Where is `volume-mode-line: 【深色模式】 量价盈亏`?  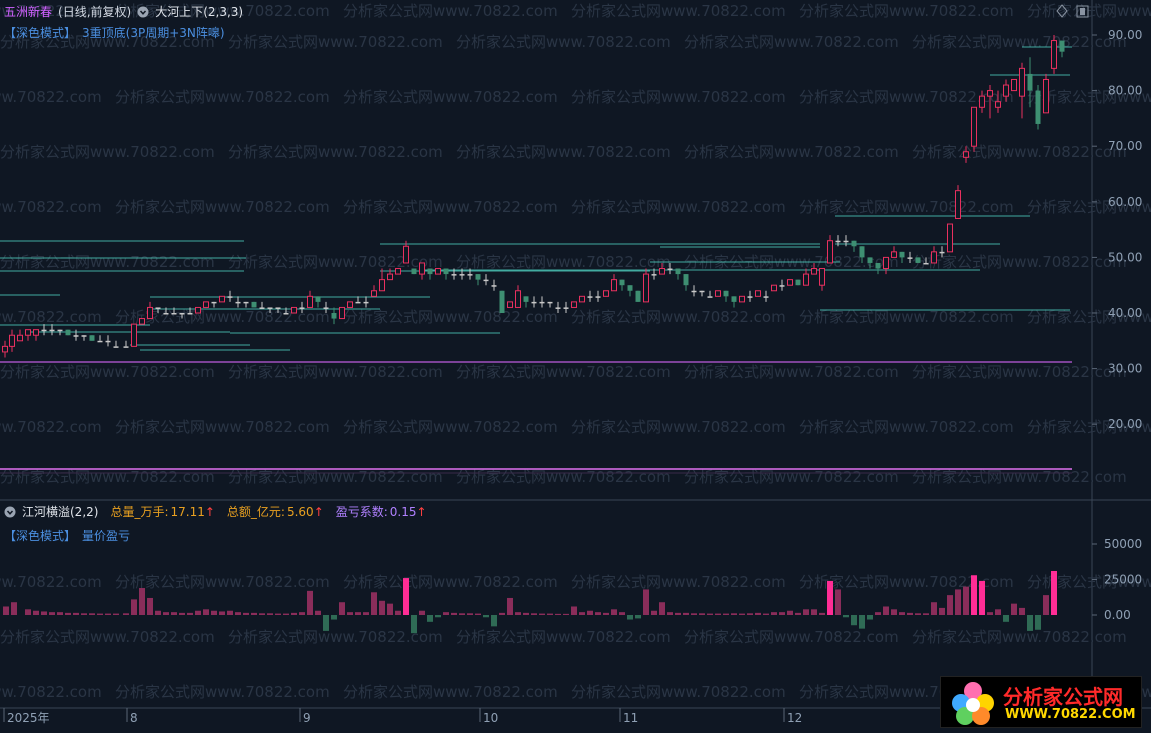
volume-mode-line: 【深色模式】 量价盈亏 is located at coordinates (67, 535).